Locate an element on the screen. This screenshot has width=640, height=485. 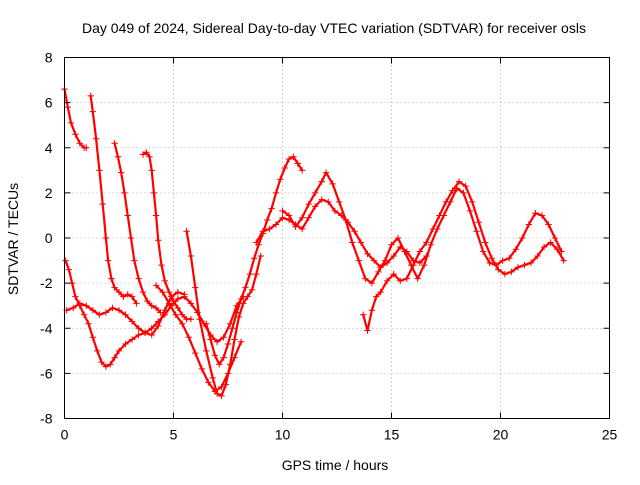
y-tick-label: -6 is located at coordinates (46, 373).